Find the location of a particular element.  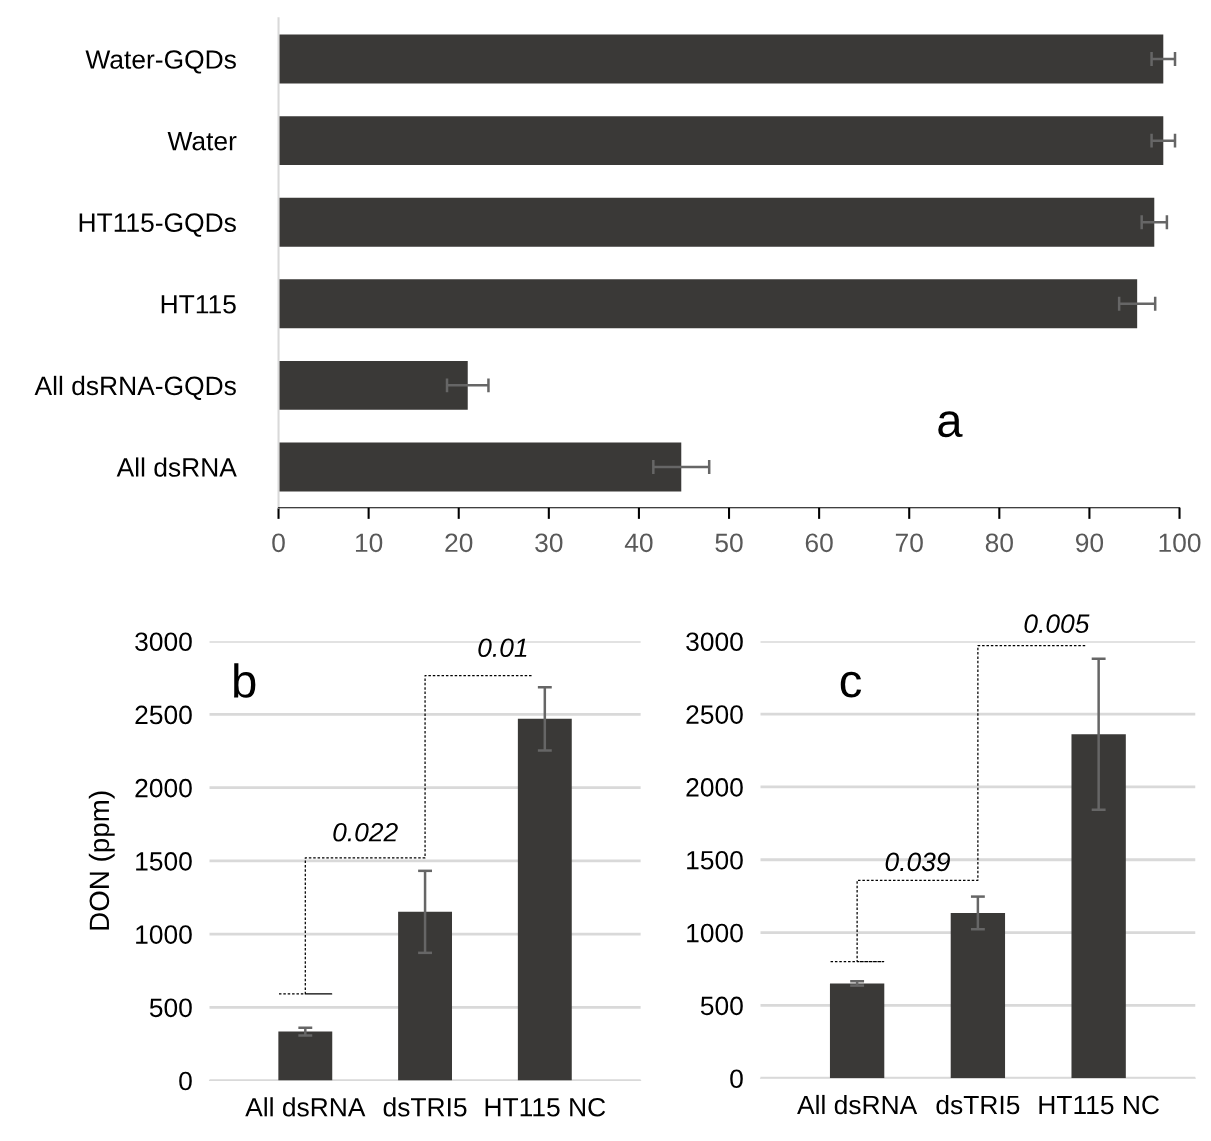

annotation: a is located at coordinates (950, 424).